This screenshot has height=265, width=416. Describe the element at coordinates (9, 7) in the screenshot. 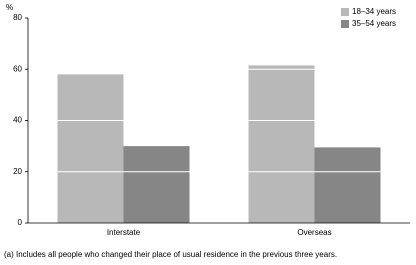

I see `y-axis-label: %` at that location.